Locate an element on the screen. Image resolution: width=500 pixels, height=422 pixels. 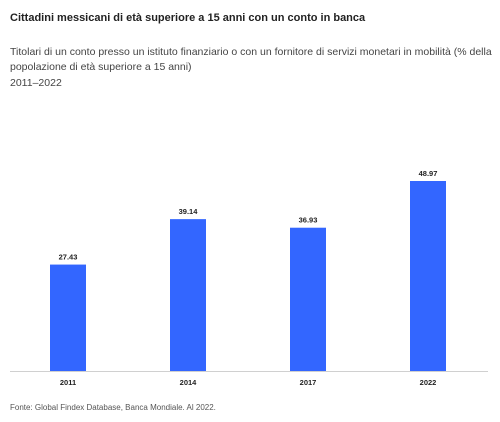
x-tick-labels-layer: 2011 2014 2017 2022 is located at coordinates (248, 382).